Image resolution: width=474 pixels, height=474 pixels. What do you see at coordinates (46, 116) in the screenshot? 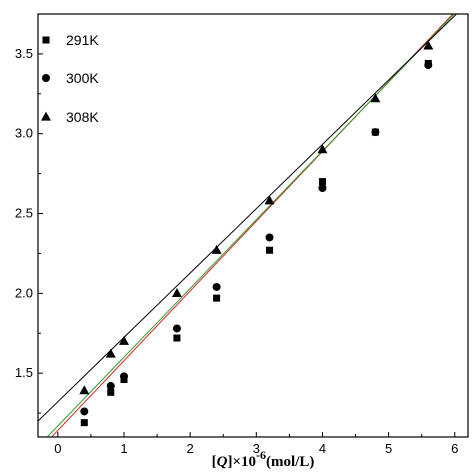
I see `legend-marker-308K` at bounding box center [46, 116].